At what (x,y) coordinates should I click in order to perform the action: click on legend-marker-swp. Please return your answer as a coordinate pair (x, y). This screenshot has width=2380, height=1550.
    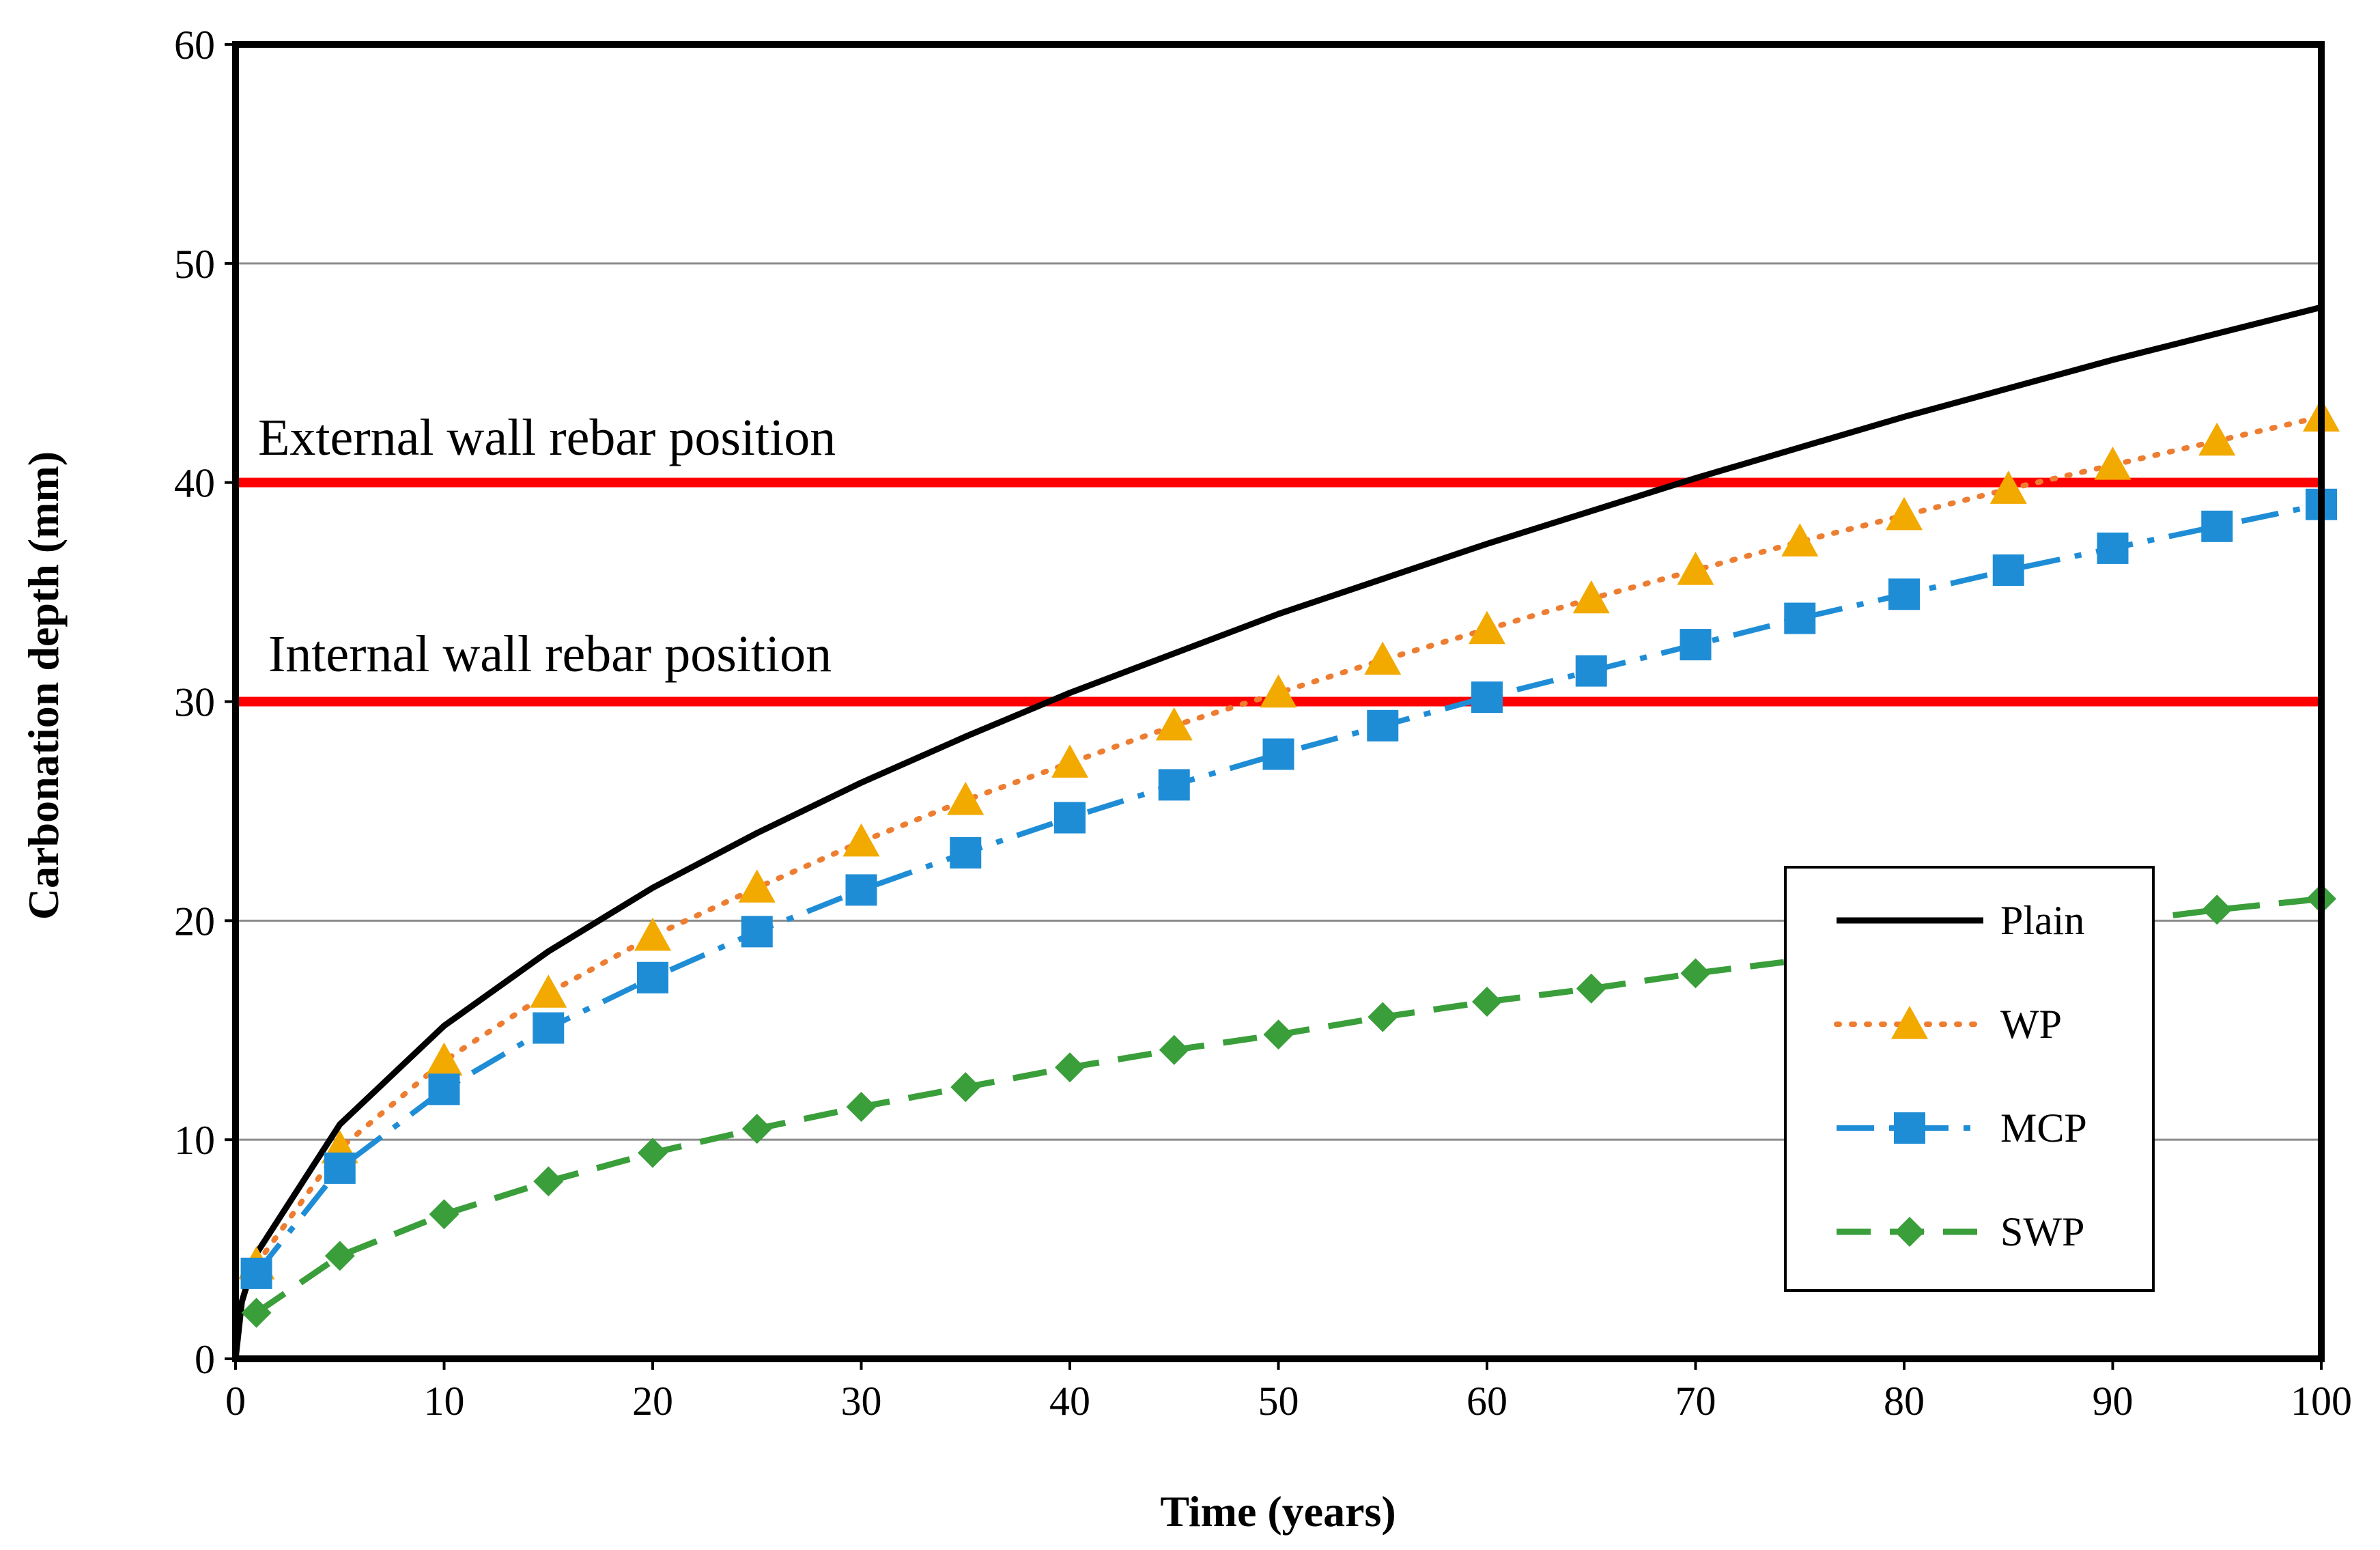
    Looking at the image, I should click on (1910, 1232).